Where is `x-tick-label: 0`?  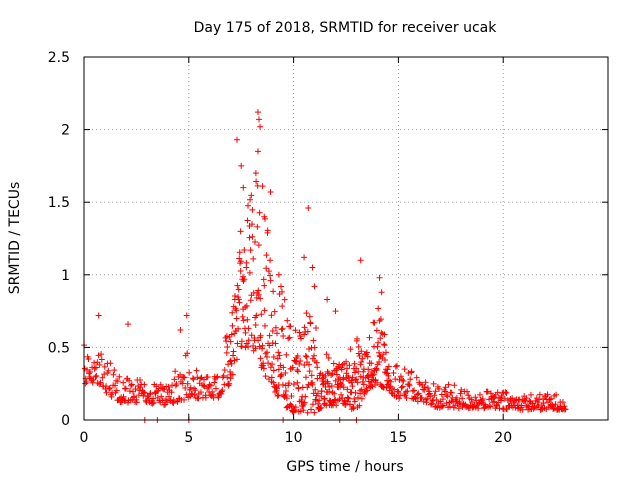
x-tick-label: 0 is located at coordinates (84, 438).